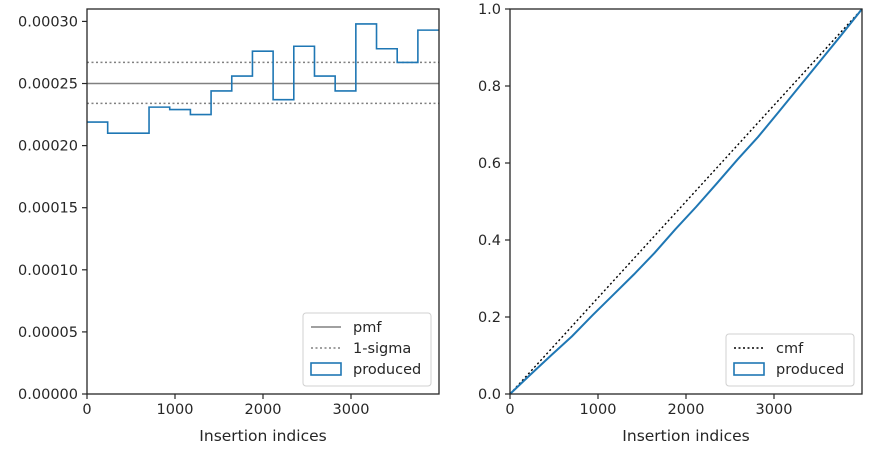 The width and height of the screenshot is (871, 457). I want to click on y-tick-label: 0.8, so click(489, 87).